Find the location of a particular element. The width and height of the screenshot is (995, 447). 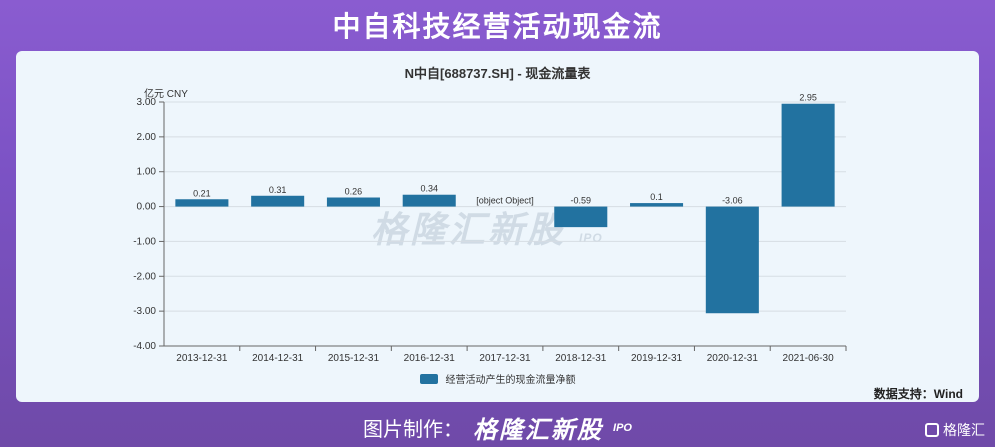

x-tick-label: 2015-12-31 is located at coordinates (354, 358).